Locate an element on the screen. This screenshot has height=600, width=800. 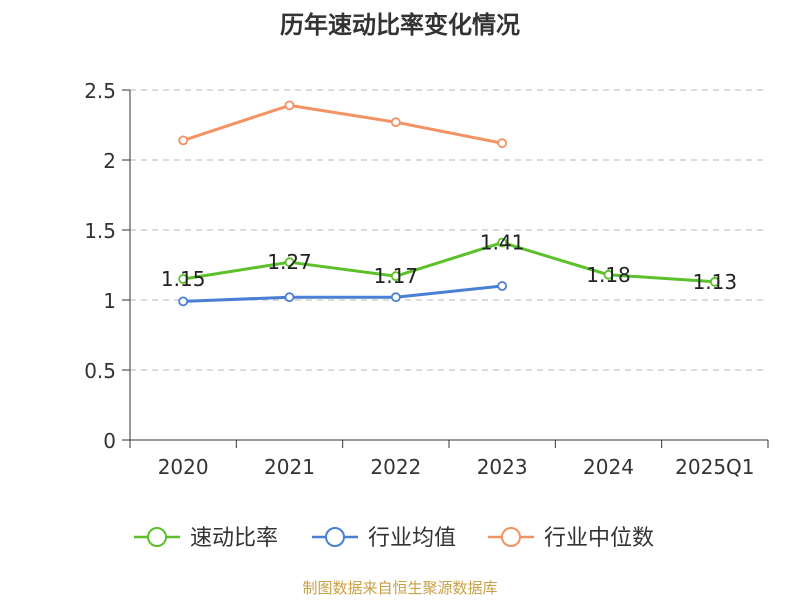
y-tick-label: 2.5 is located at coordinates (100, 91).